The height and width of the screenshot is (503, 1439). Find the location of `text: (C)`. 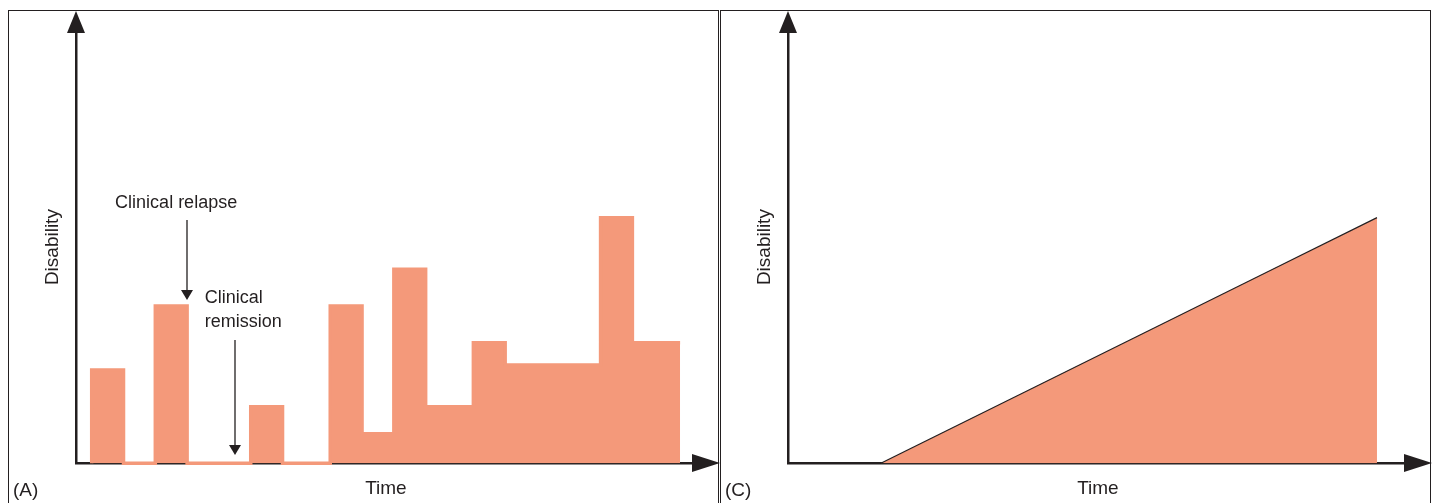

text: (C) is located at coordinates (738, 490).